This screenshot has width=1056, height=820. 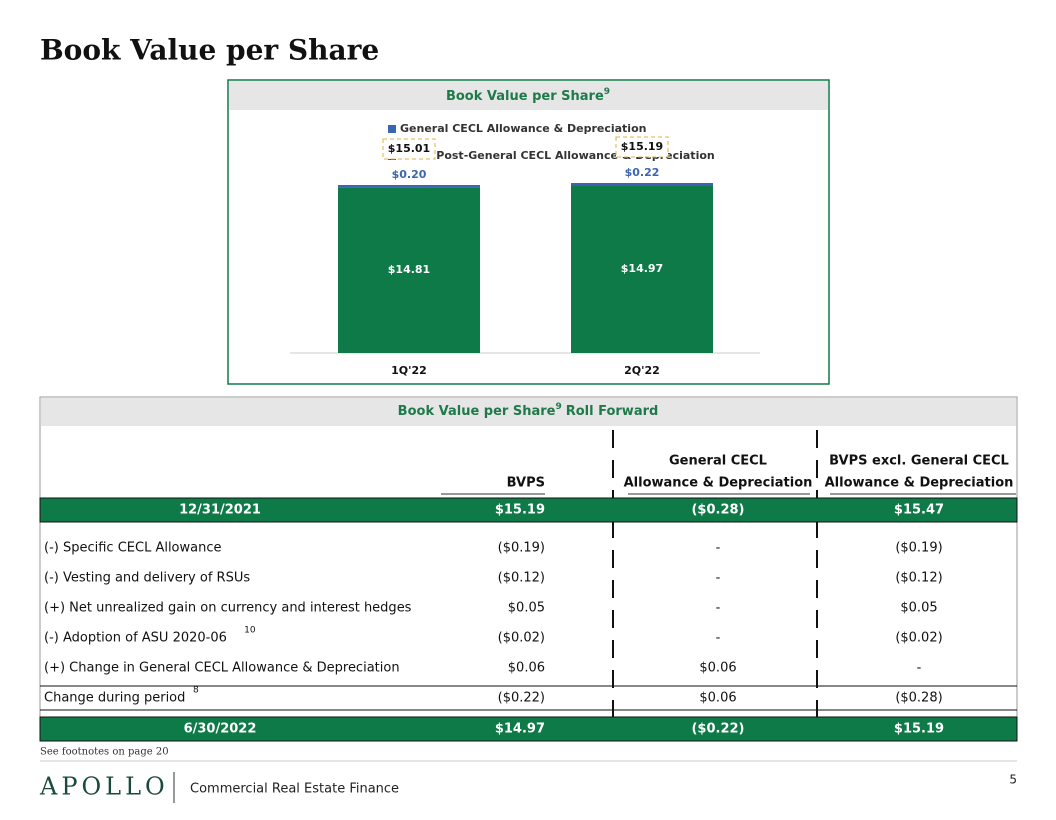 I want to click on footnote: See footnotes on page 20, so click(x=104, y=752).